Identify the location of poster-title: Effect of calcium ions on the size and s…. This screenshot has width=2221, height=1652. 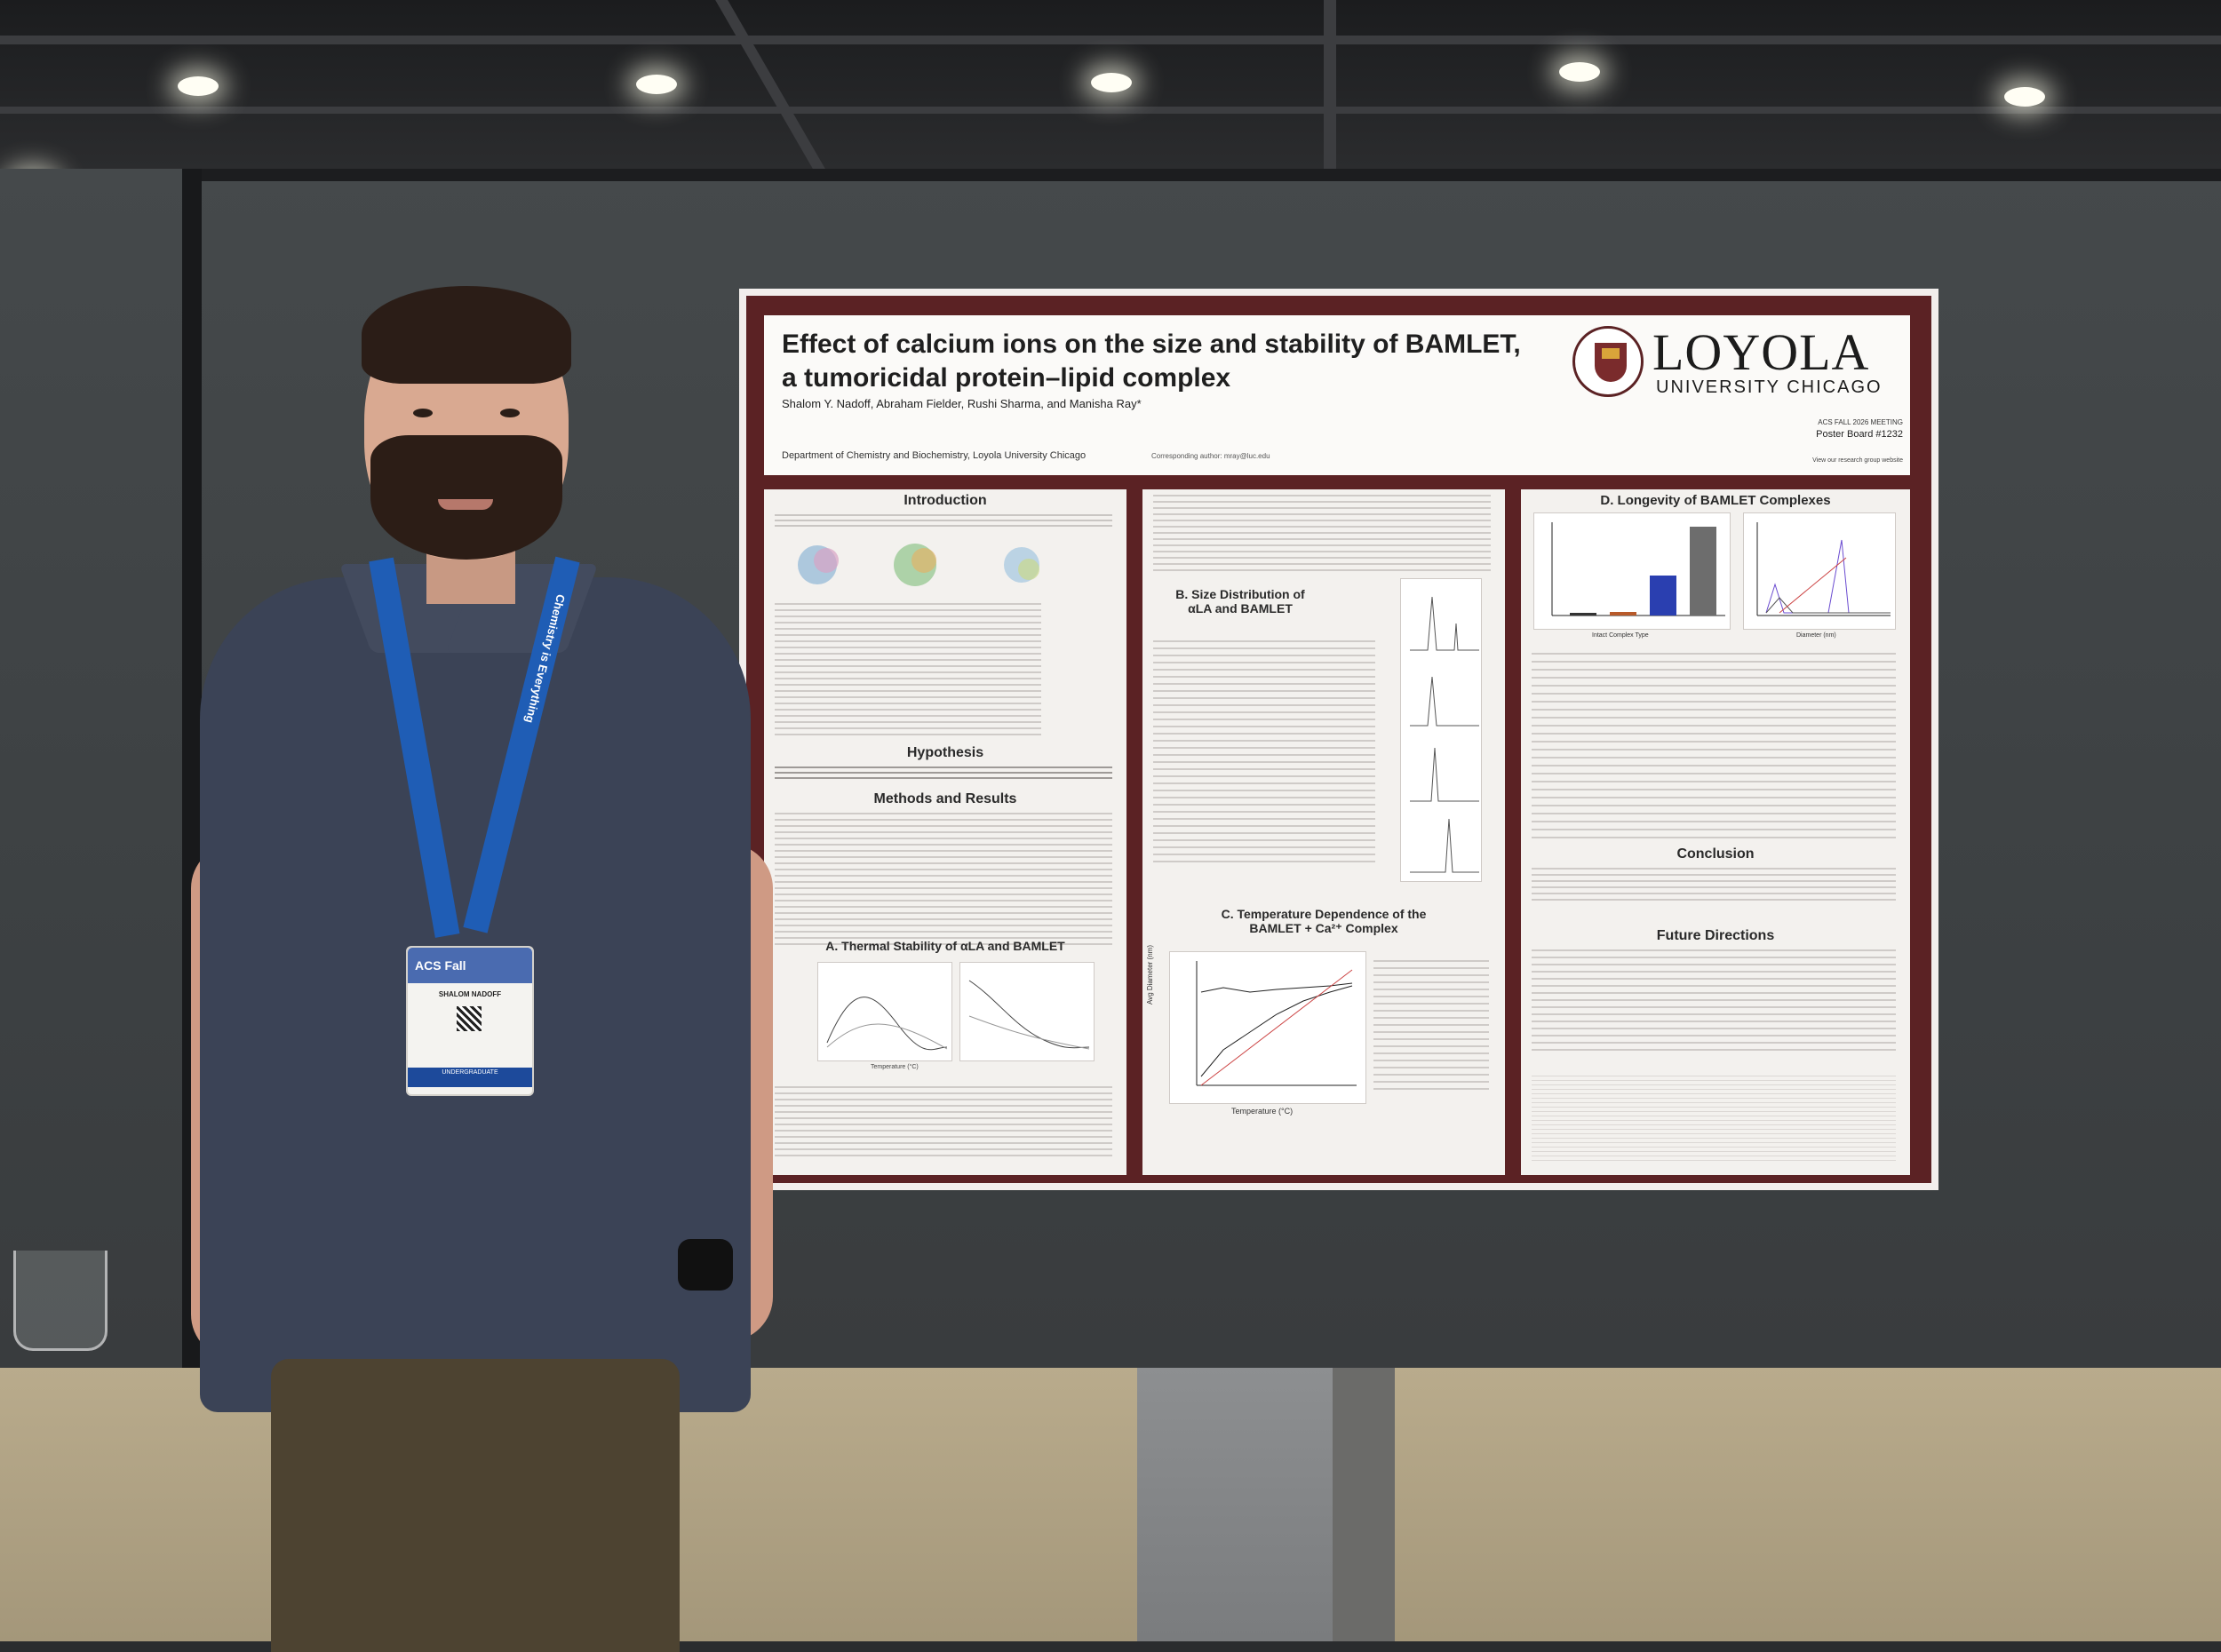
(1173, 361).